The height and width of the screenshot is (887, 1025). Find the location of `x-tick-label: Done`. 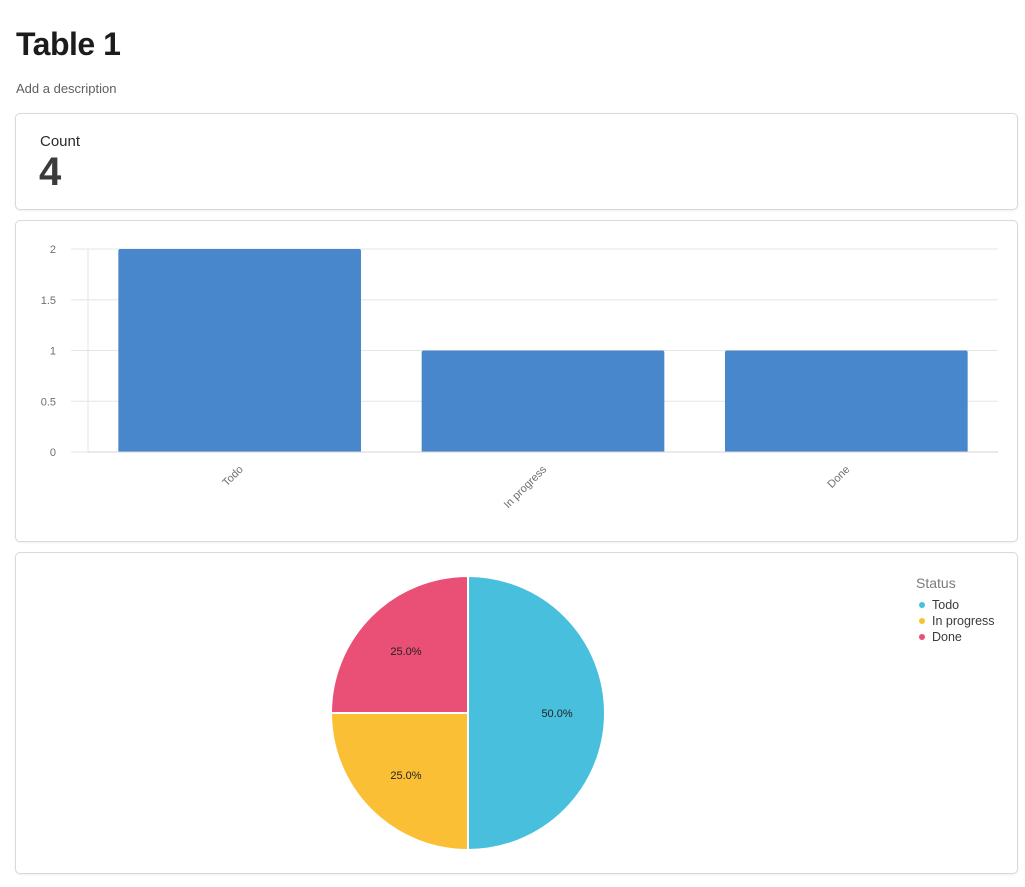

x-tick-label: Done is located at coordinates (838, 477).